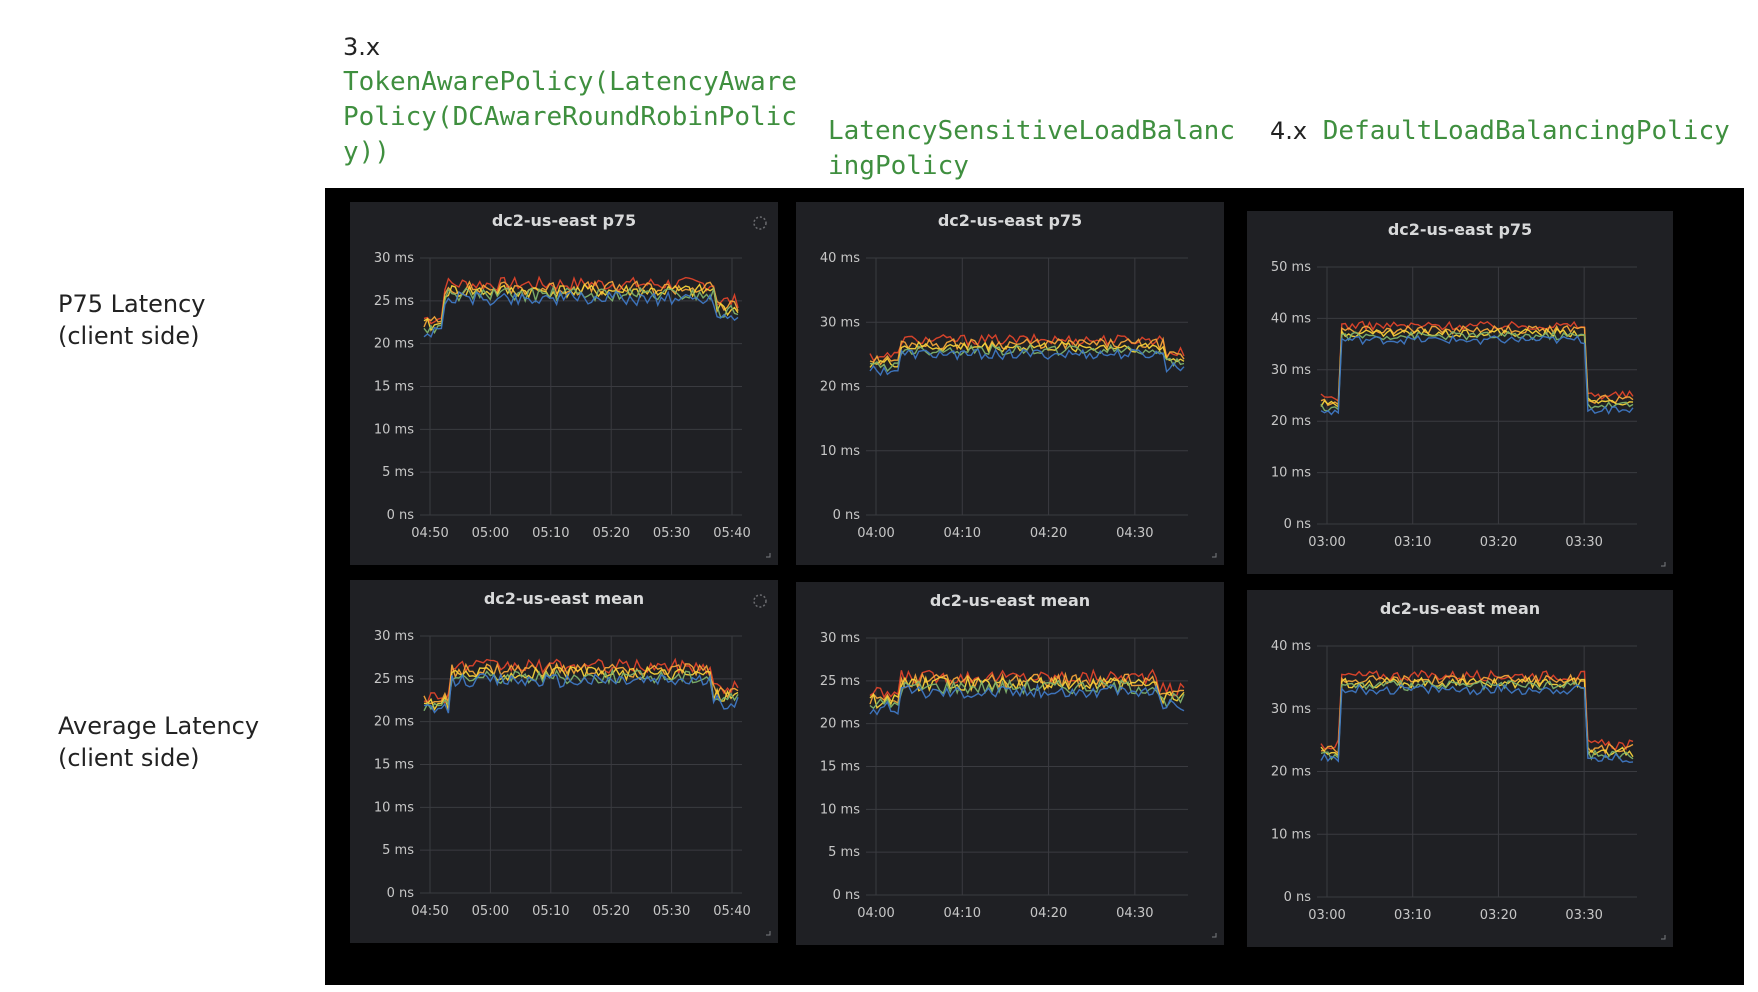 This screenshot has height=992, width=1758. What do you see at coordinates (1526, 131) in the screenshot?
I see `header-4x-policy: DefaultLoadBalancingPolicy` at bounding box center [1526, 131].